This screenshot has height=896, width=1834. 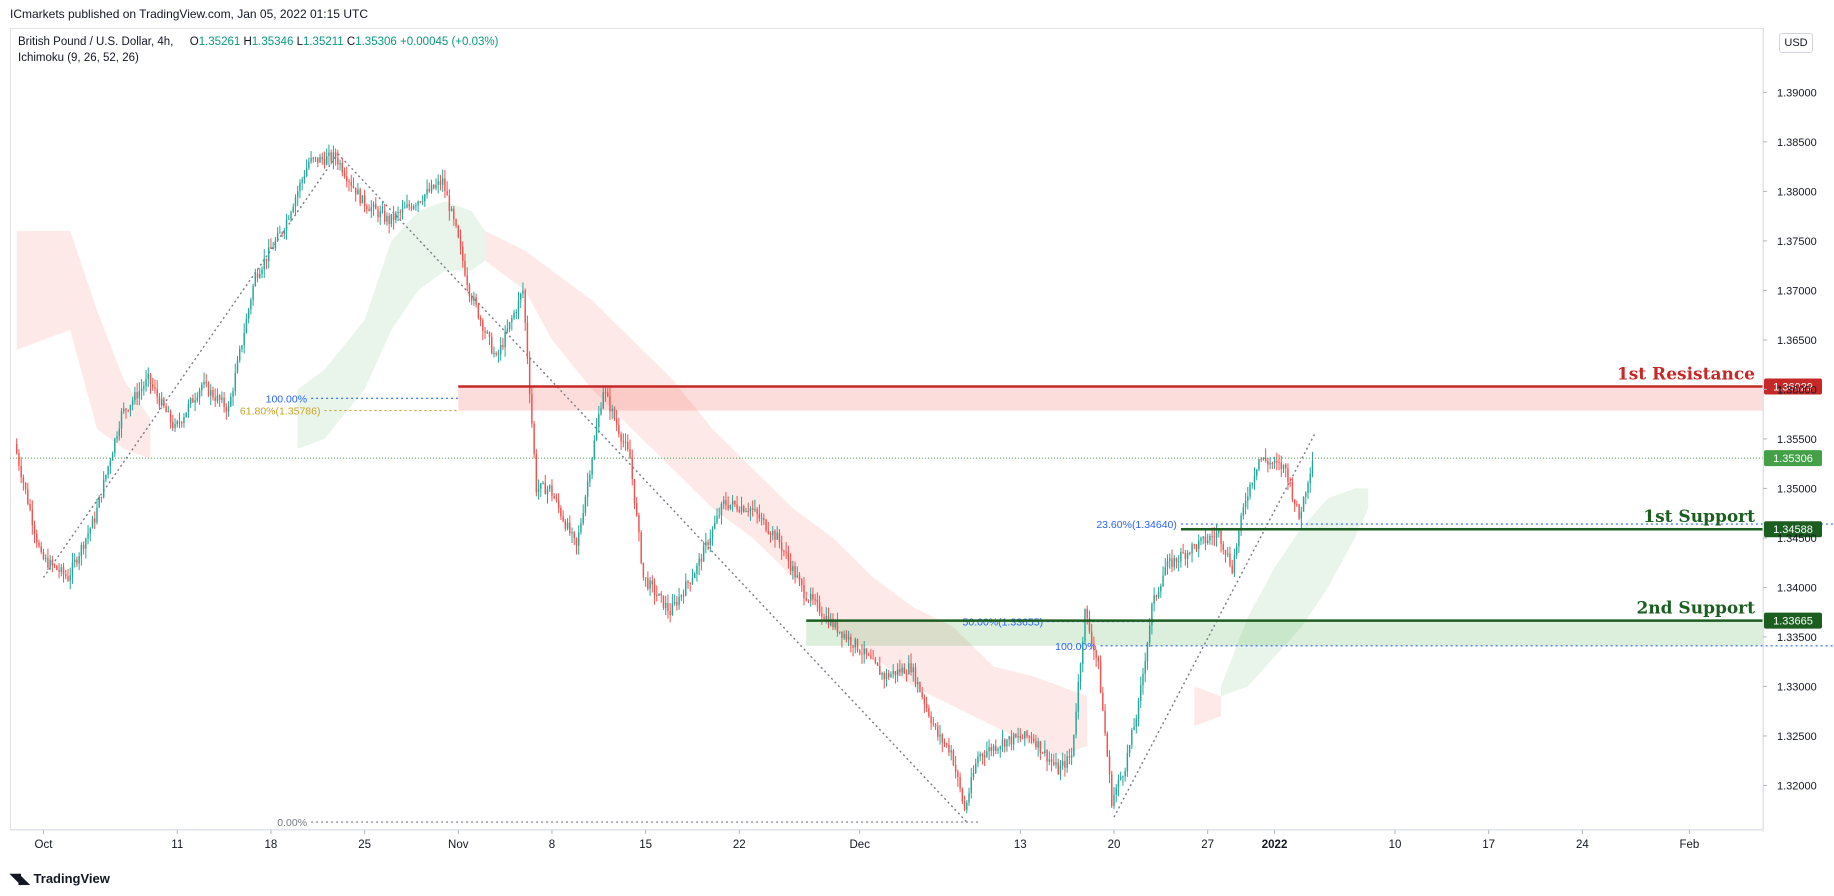 What do you see at coordinates (19, 878) in the screenshot?
I see `tradingview-logo-icon: ◥◣` at bounding box center [19, 878].